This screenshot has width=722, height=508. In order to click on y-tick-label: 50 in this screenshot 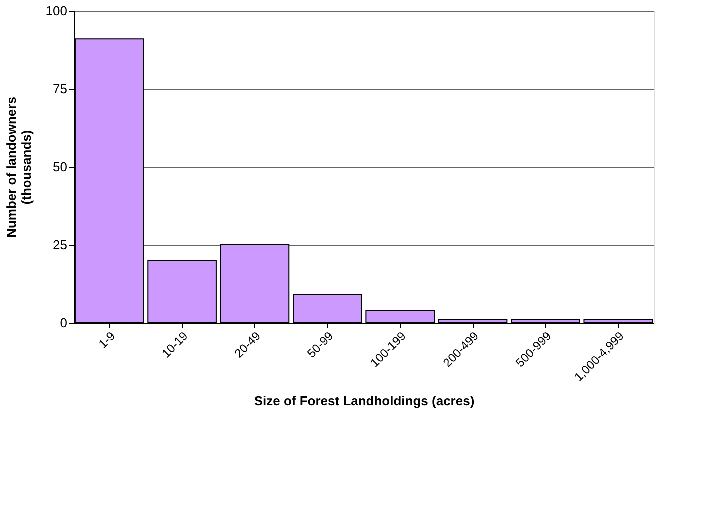, I will do `click(60, 167)`.